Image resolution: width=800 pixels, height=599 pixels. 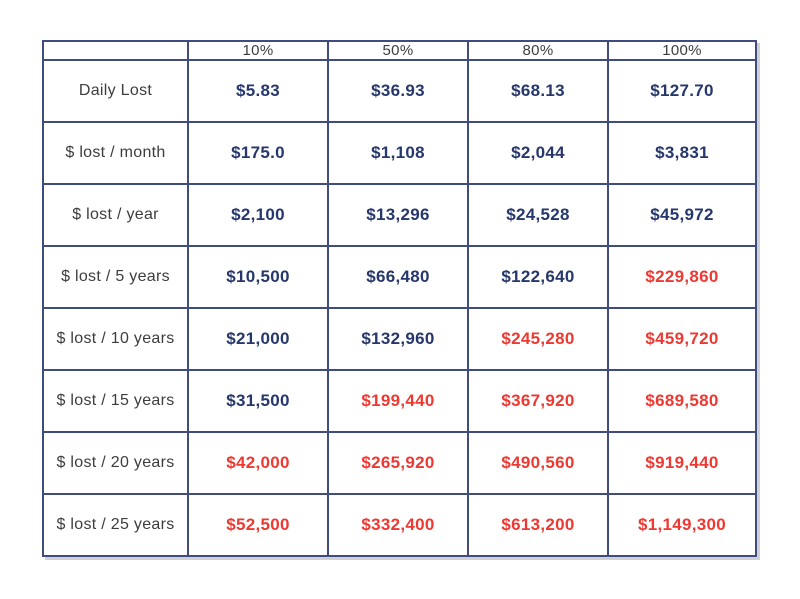 I want to click on value-cell: $689,580, so click(x=682, y=401).